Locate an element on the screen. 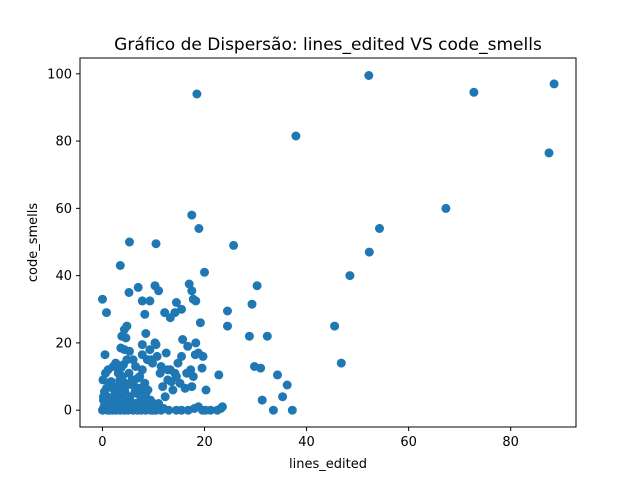 Image resolution: width=640 pixels, height=484 pixels. y-tick-label: 40 is located at coordinates (63, 276).